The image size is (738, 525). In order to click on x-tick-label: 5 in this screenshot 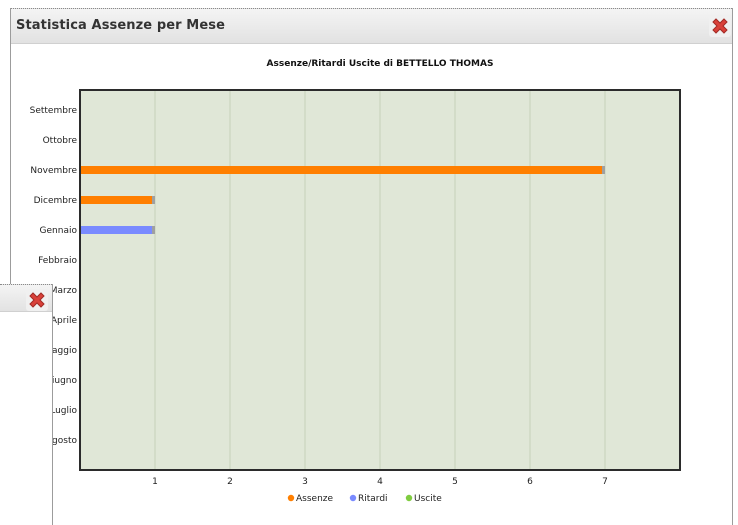, I will do `click(455, 482)`.